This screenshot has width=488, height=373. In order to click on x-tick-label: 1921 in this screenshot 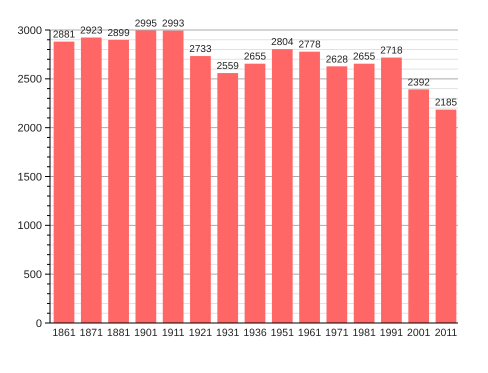, I will do `click(200, 333)`.